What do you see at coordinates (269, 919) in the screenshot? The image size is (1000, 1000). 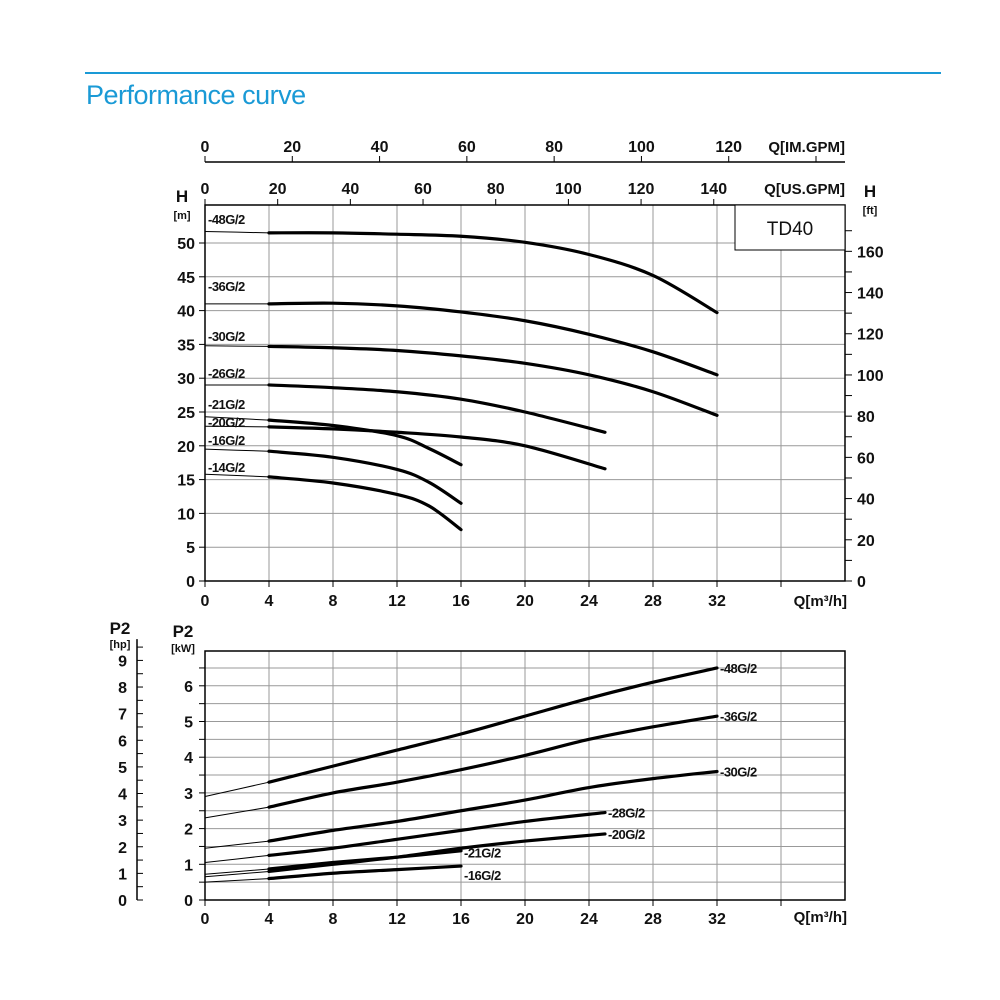 I see `p-x-tick-label: 4` at bounding box center [269, 919].